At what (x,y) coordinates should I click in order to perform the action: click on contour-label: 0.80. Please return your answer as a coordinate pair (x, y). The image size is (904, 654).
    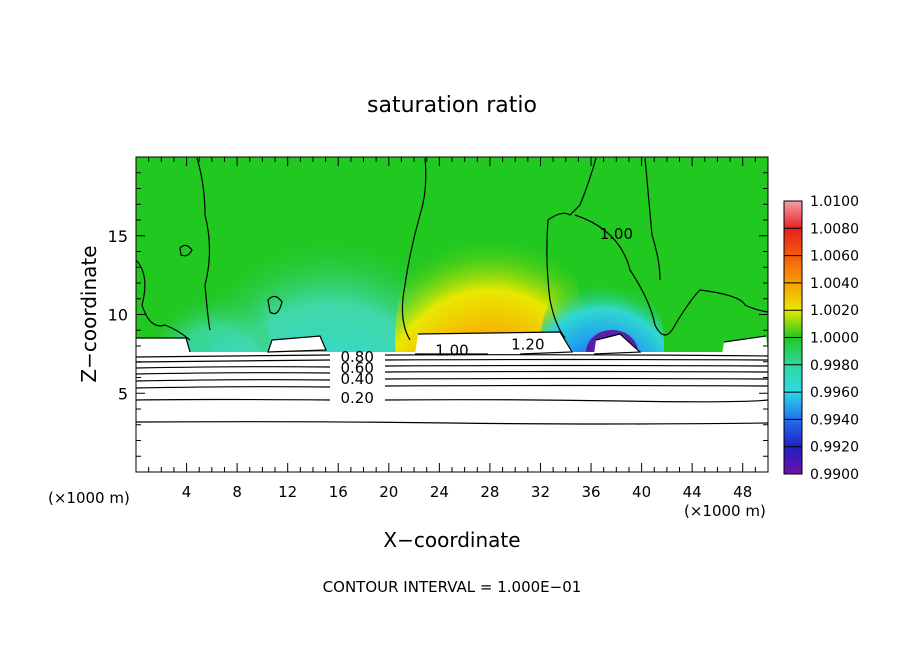
    Looking at the image, I should click on (356, 357).